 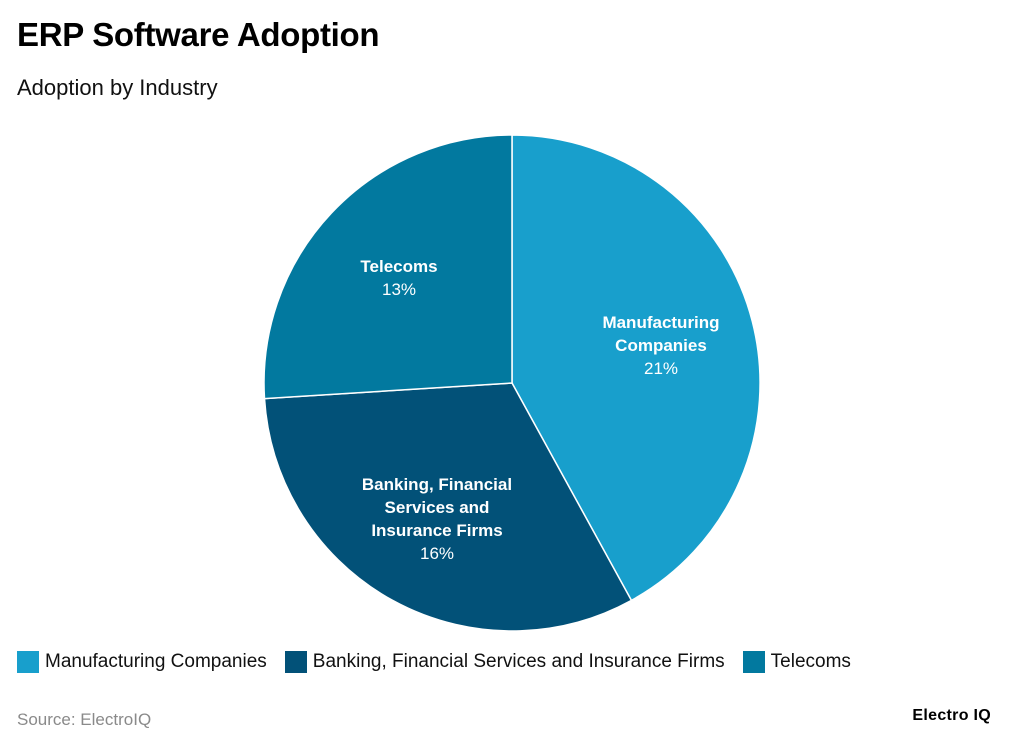 I want to click on pie-slice-banking, so click(x=448, y=507).